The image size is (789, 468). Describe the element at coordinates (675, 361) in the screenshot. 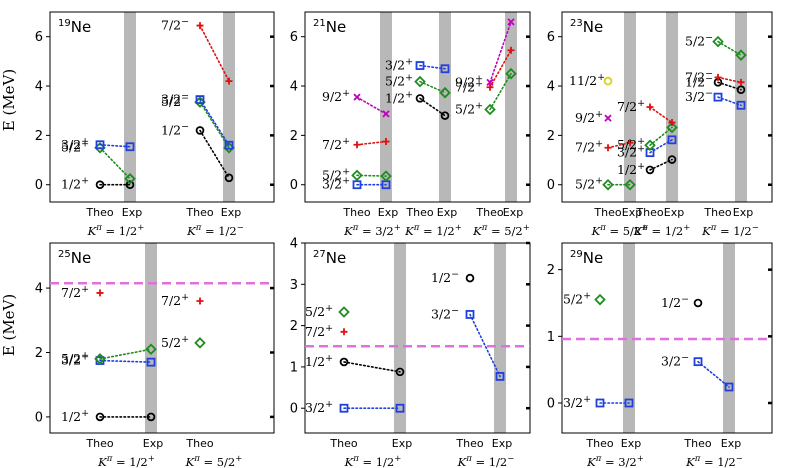

I see `level-label: 3/2−` at that location.